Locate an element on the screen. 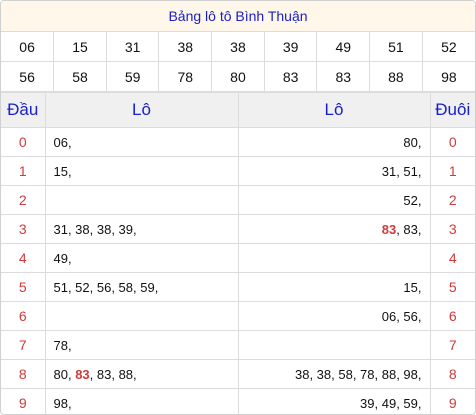 This screenshot has height=415, width=476. table-row: 4 49, 4 is located at coordinates (238, 258).